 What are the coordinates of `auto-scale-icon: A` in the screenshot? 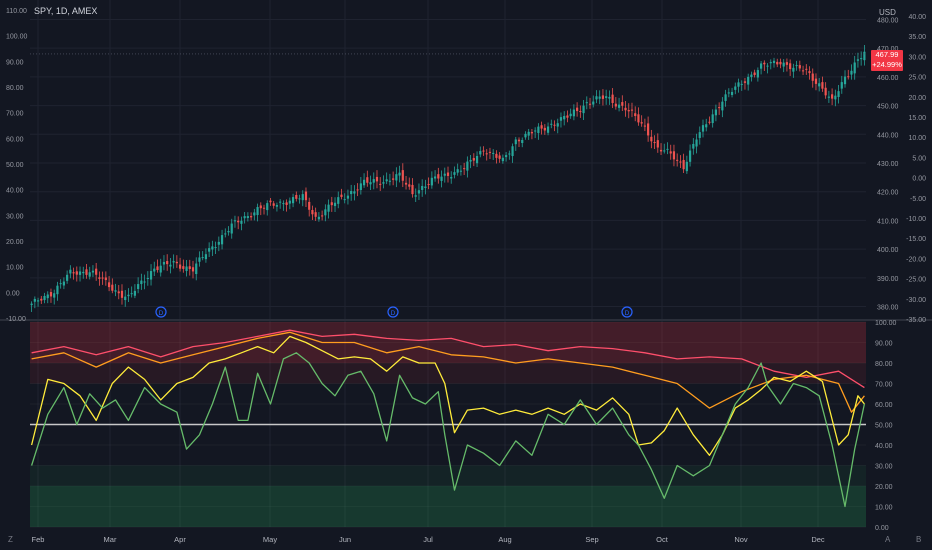 It's located at (888, 539).